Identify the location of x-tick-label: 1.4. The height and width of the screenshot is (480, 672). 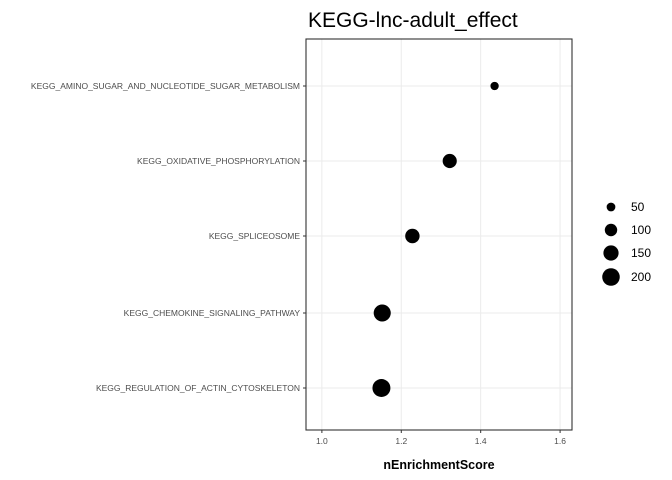
(481, 441).